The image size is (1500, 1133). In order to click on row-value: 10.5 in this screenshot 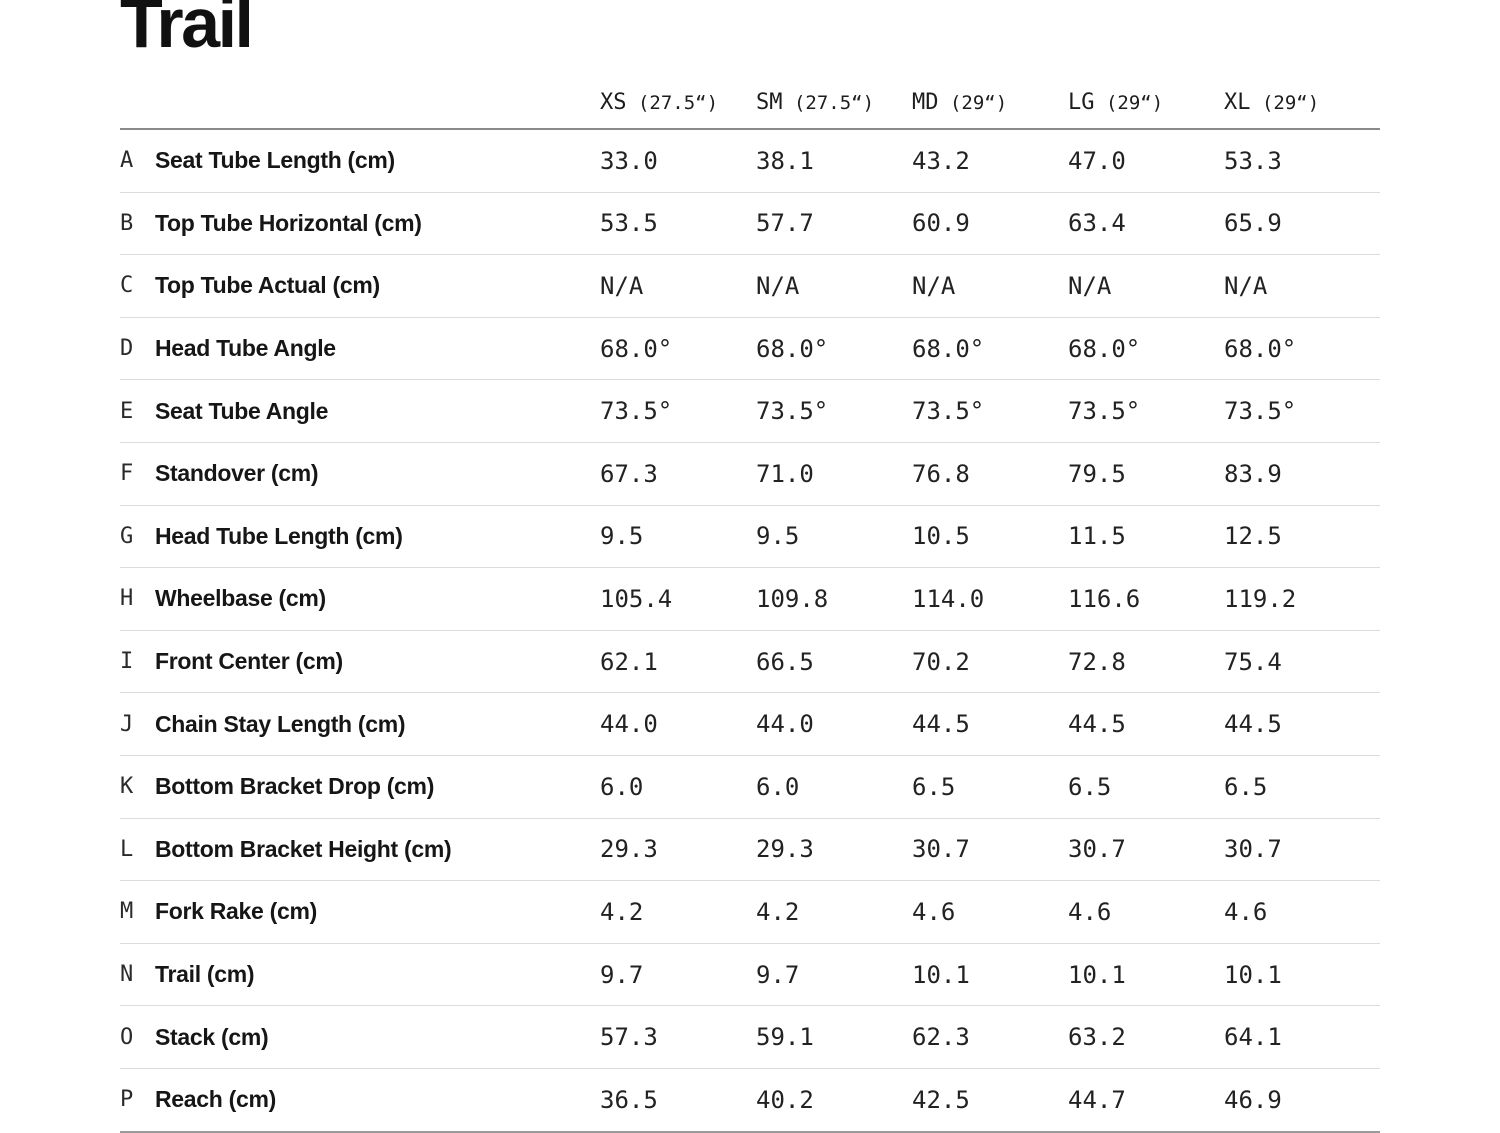, I will do `click(941, 536)`.